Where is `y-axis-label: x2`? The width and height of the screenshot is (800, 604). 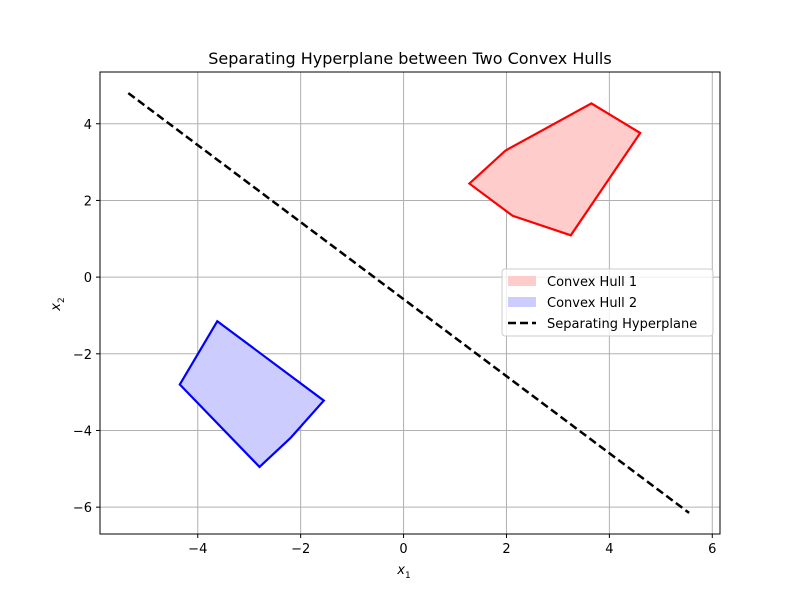
y-axis-label: x2 is located at coordinates (58, 304).